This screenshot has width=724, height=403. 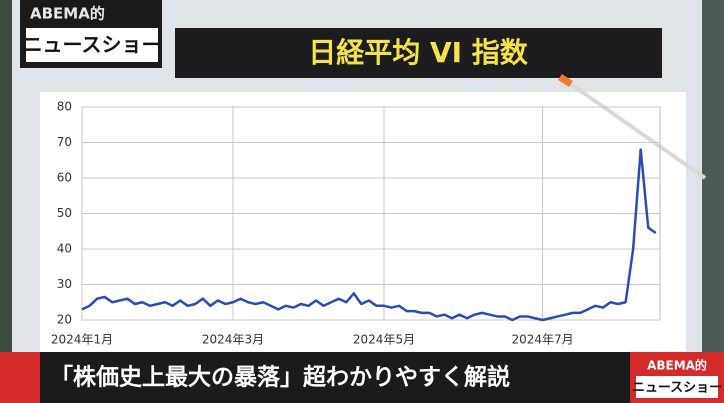 What do you see at coordinates (64, 320) in the screenshot?
I see `y-tick-label: 20` at bounding box center [64, 320].